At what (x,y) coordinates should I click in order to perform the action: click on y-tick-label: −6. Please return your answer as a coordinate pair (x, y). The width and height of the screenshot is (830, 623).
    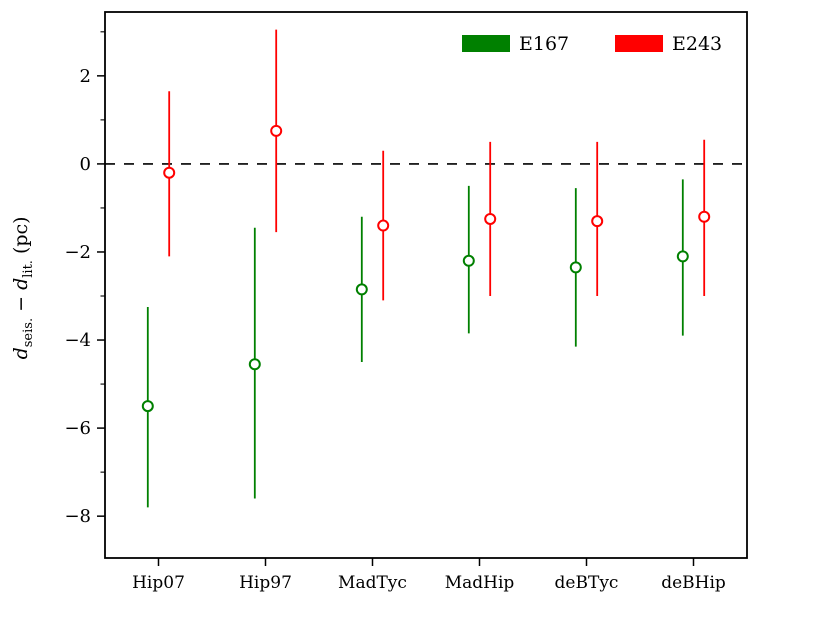
    Looking at the image, I should click on (77, 428).